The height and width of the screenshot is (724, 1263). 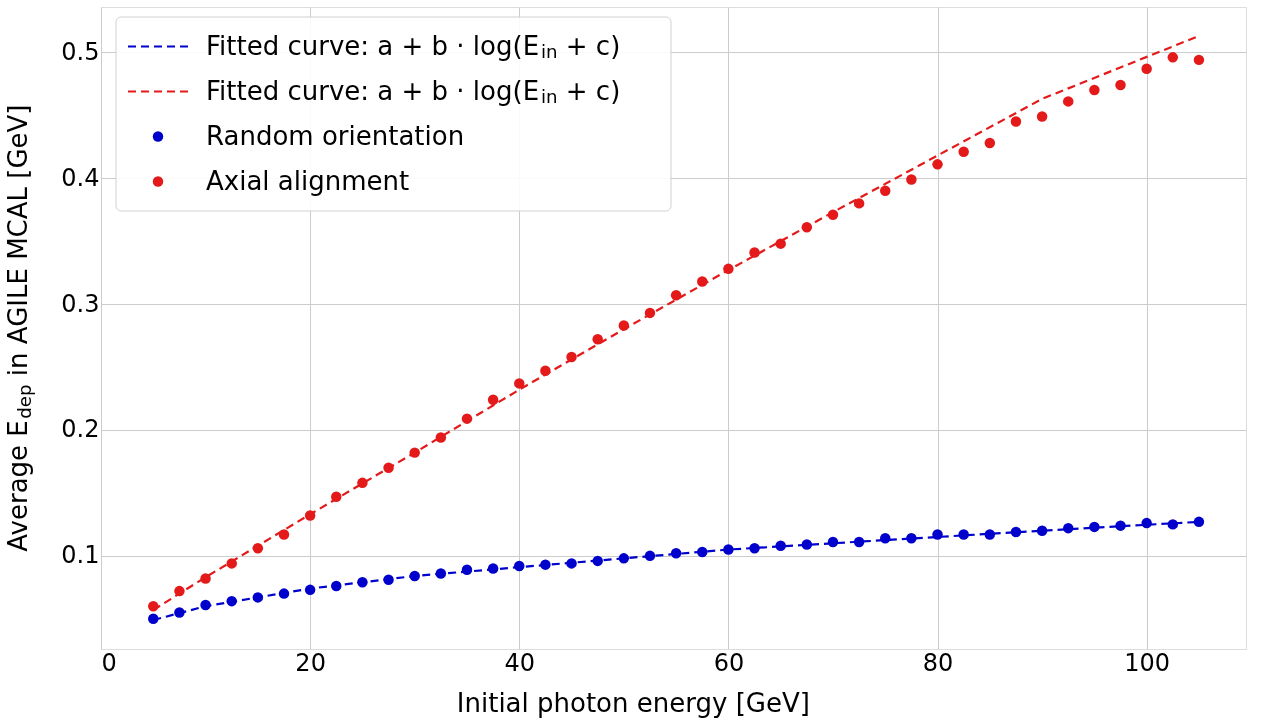 I want to click on y-axis-title: Average Edep in AGILE MCAL [GeV], so click(x=19, y=328).